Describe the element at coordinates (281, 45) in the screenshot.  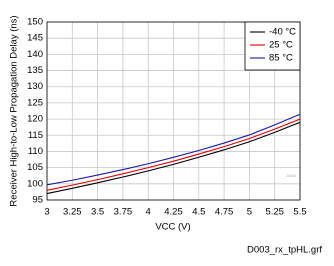
I see `legend-label: 25 °C` at that location.